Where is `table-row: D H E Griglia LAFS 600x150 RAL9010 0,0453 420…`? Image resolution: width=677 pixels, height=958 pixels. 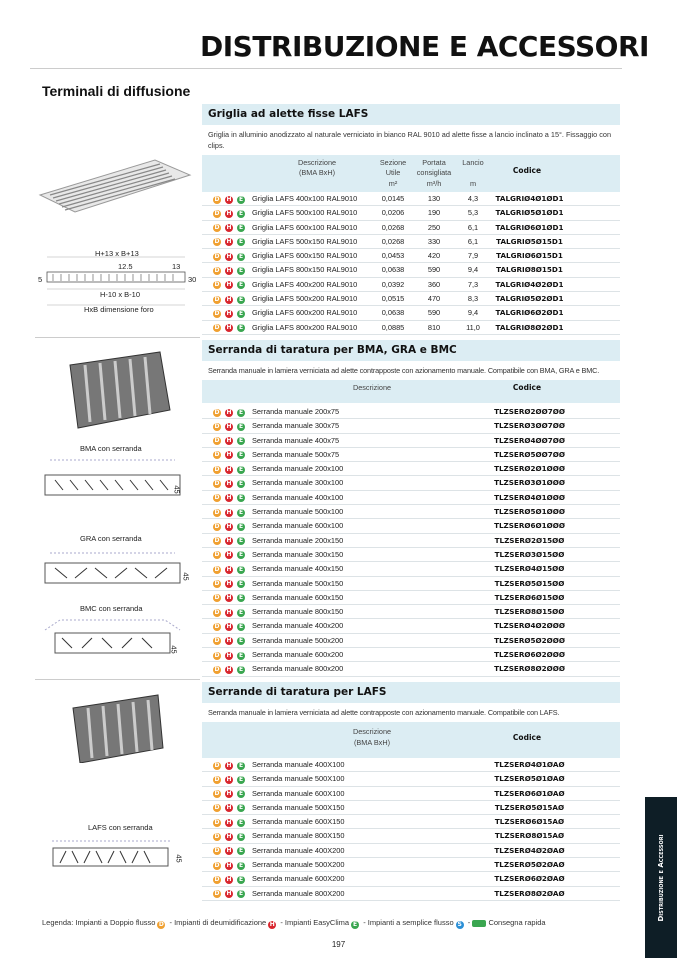
table-row: D H E Griglia LAFS 600x150 RAL9010 0,0453 420… is located at coordinates (411, 256).